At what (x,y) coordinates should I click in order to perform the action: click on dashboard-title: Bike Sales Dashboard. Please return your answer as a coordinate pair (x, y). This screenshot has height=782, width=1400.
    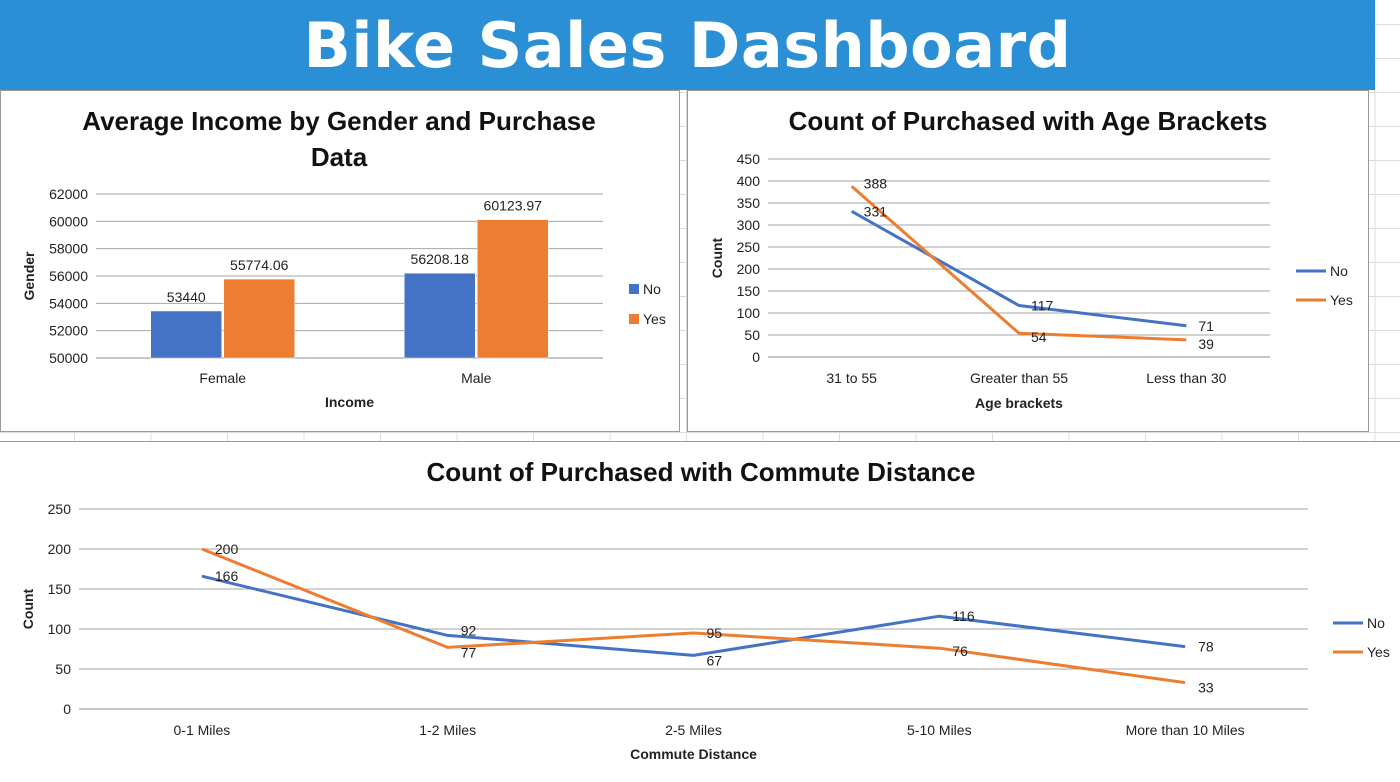
    Looking at the image, I should click on (687, 45).